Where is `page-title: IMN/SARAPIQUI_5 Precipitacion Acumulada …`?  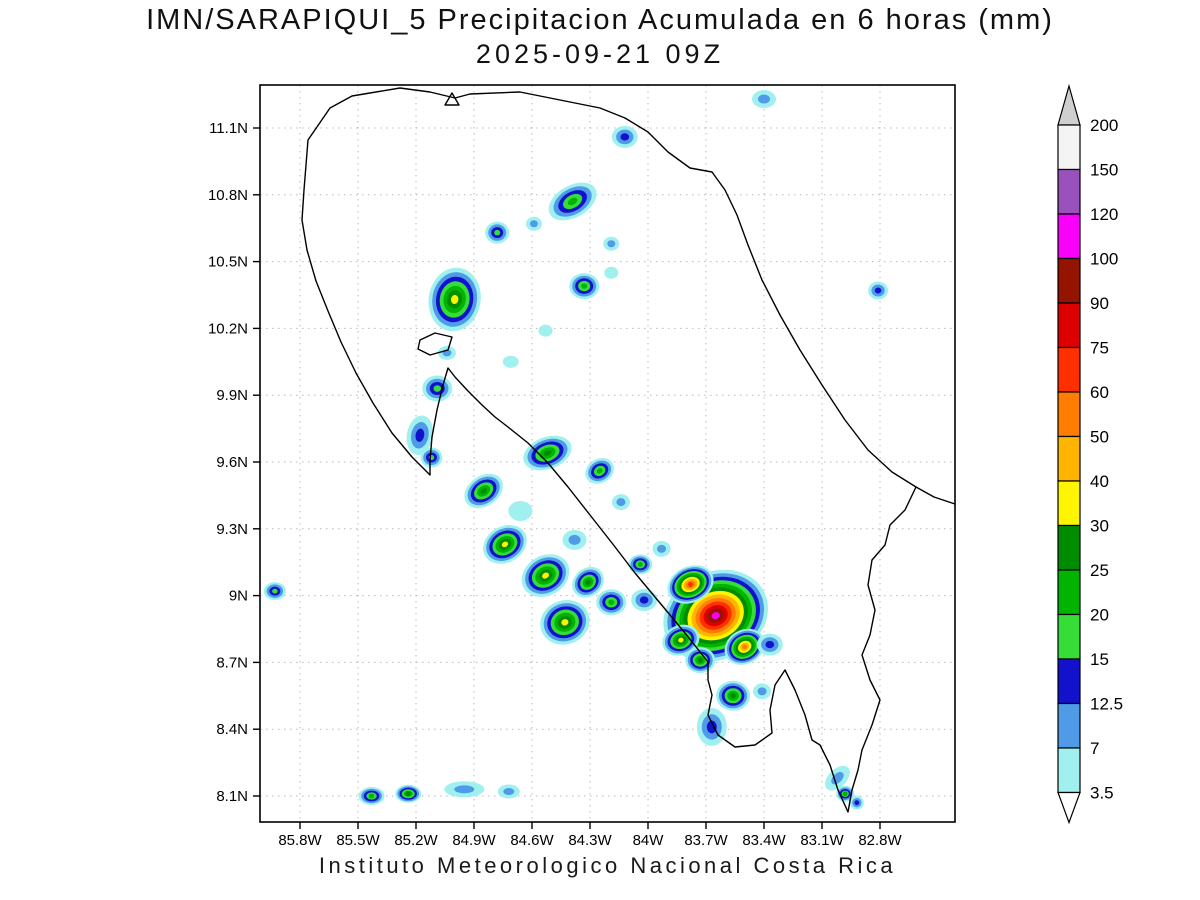
page-title: IMN/SARAPIQUI_5 Precipitacion Acumulada … is located at coordinates (600, 37).